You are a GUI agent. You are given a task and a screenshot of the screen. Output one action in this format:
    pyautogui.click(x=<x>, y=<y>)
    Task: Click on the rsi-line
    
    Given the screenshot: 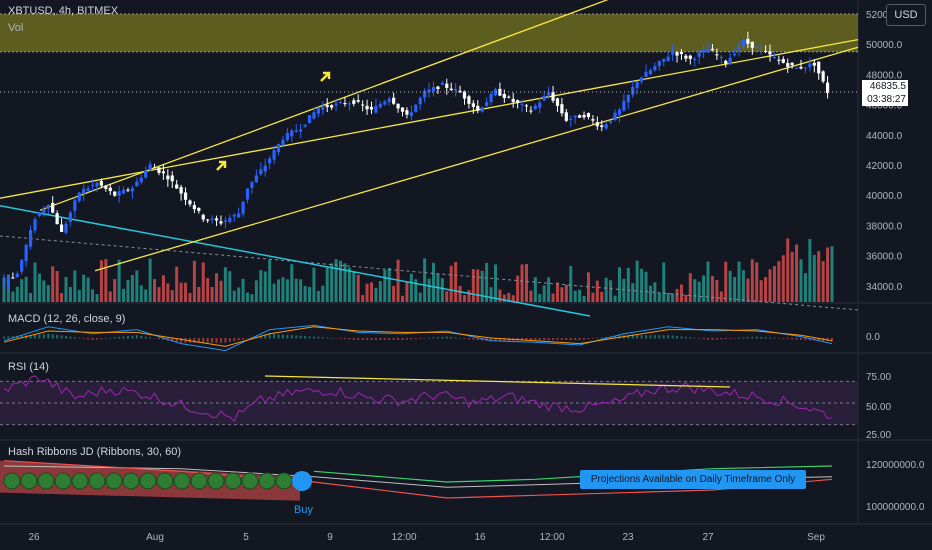 What is the action you would take?
    pyautogui.click(x=418, y=399)
    